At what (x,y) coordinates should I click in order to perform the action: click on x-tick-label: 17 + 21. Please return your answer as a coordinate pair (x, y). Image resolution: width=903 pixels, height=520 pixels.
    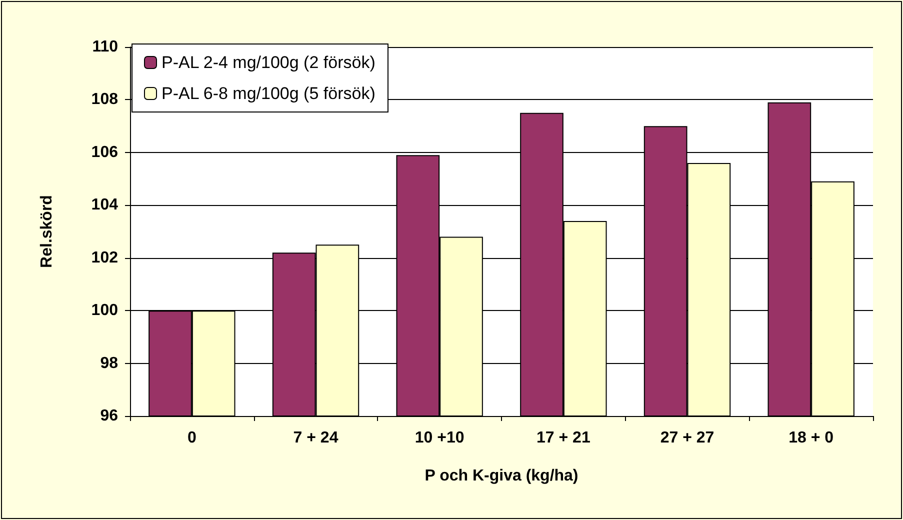
    Looking at the image, I should click on (563, 438).